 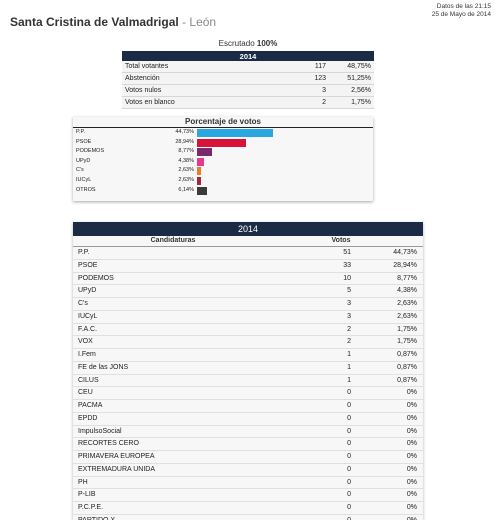 I want to click on party-pct: 4,38%, so click(x=407, y=291).